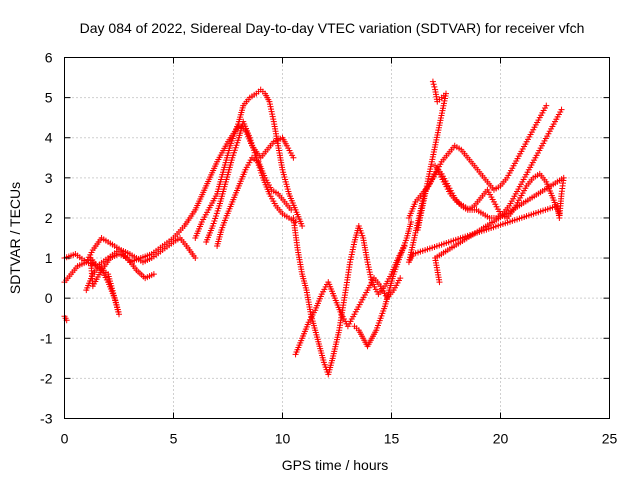  I want to click on series-track-m, so click(486, 182).